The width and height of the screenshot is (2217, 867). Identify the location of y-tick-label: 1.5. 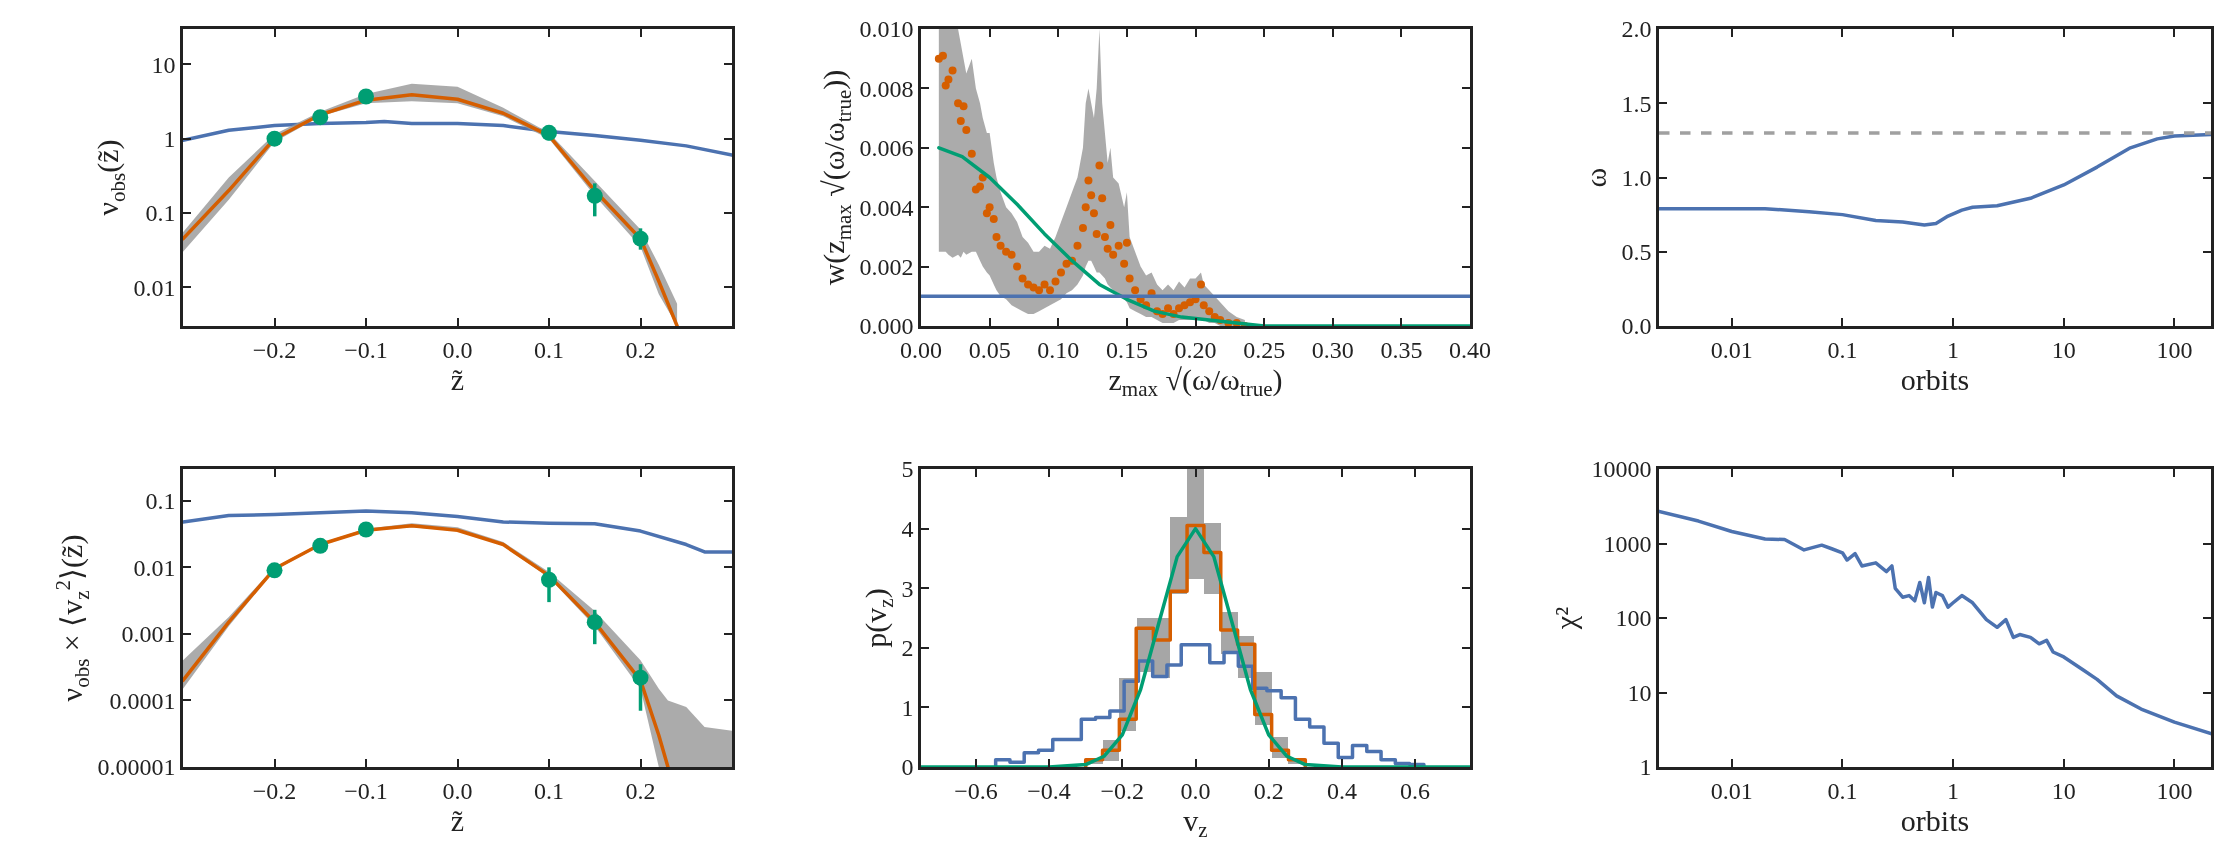
(1636, 103).